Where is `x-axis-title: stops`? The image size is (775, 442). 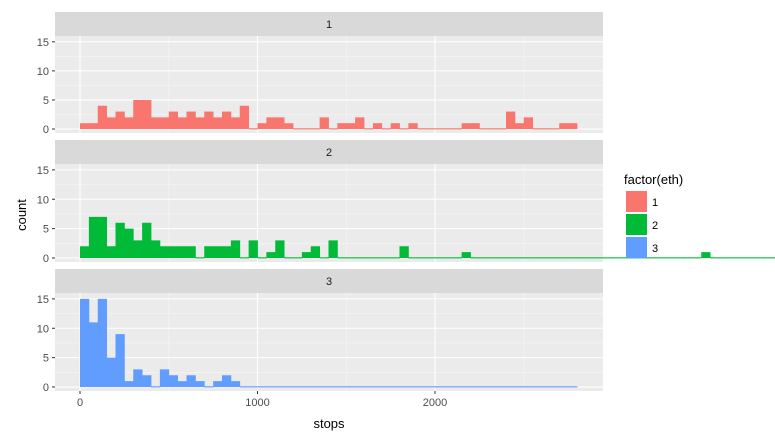 x-axis-title: stops is located at coordinates (329, 423).